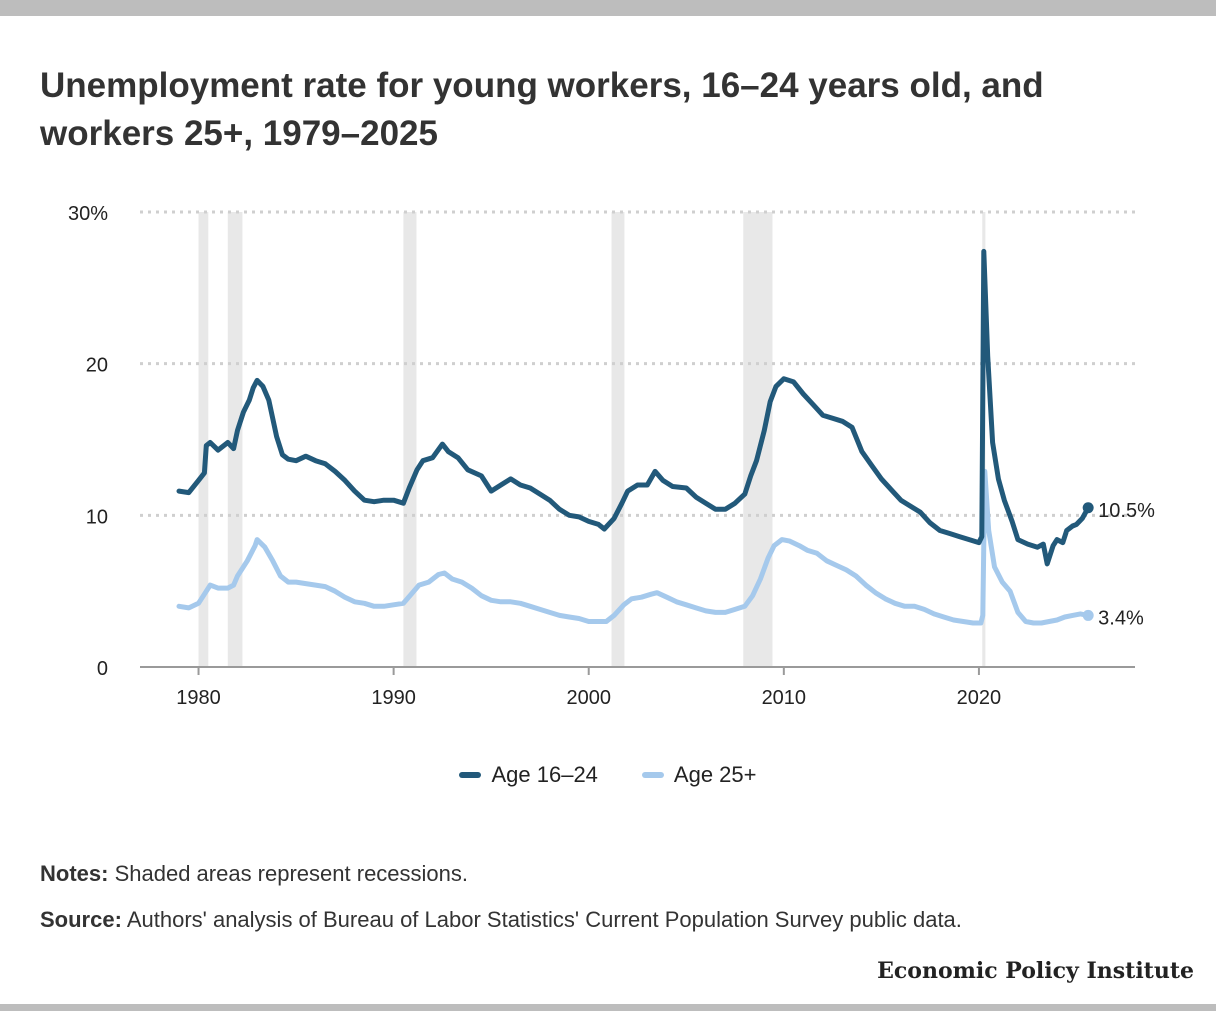 The image size is (1216, 1011). What do you see at coordinates (544, 774) in the screenshot?
I see `legend-label-age-16-24: Age 16–24` at bounding box center [544, 774].